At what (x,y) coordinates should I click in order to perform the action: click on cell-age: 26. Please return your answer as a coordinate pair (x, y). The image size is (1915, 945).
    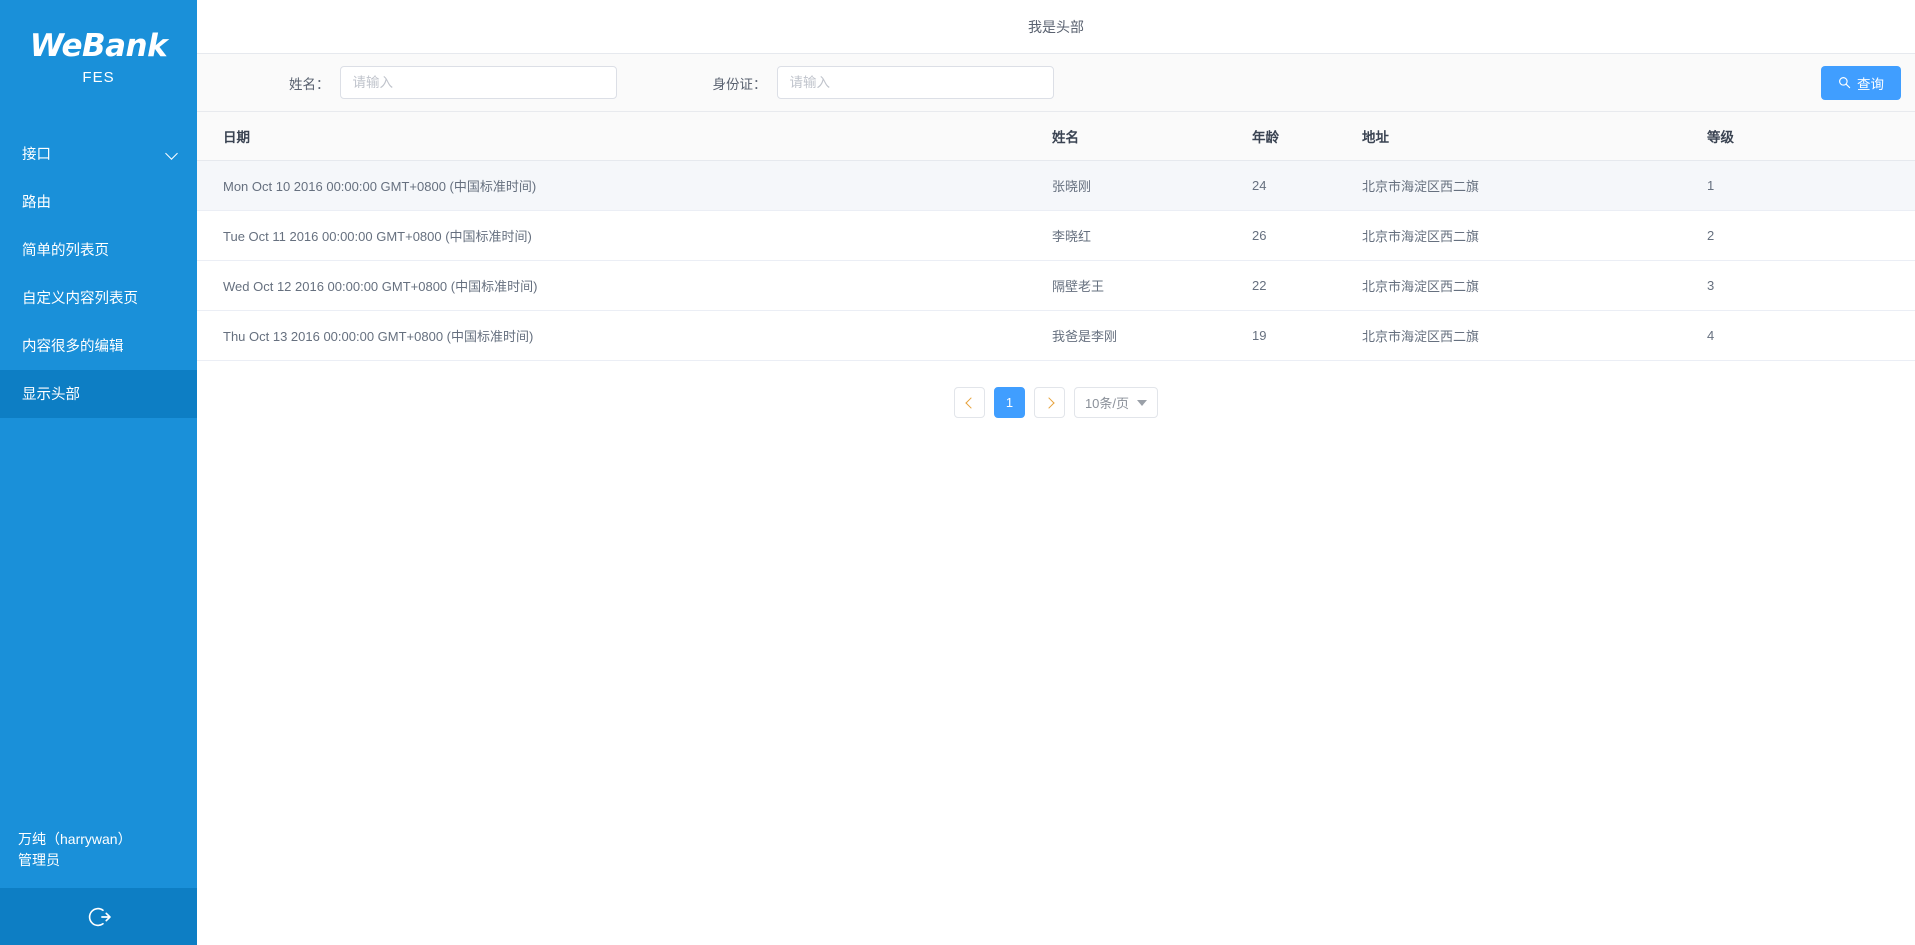
    Looking at the image, I should click on (1307, 235).